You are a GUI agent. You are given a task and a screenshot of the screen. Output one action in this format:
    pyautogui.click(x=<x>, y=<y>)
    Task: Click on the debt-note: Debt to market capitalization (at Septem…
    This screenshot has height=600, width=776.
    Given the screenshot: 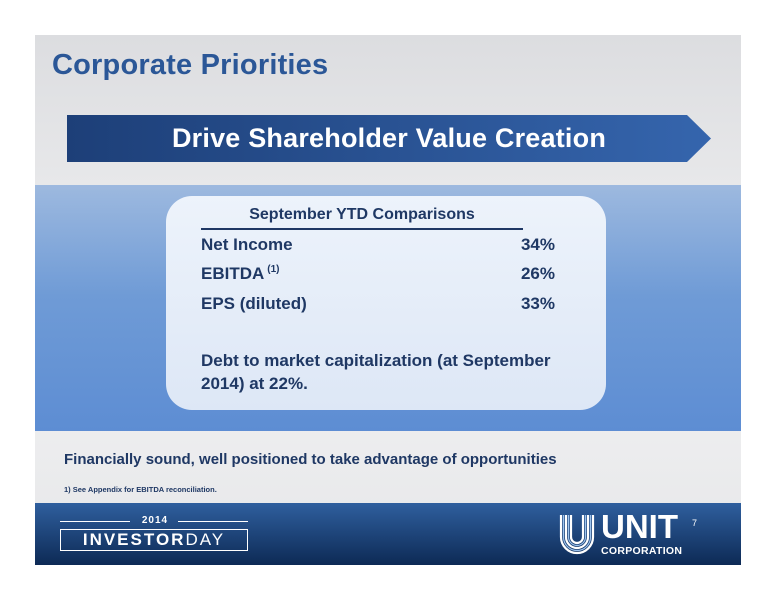 What is the action you would take?
    pyautogui.click(x=376, y=372)
    